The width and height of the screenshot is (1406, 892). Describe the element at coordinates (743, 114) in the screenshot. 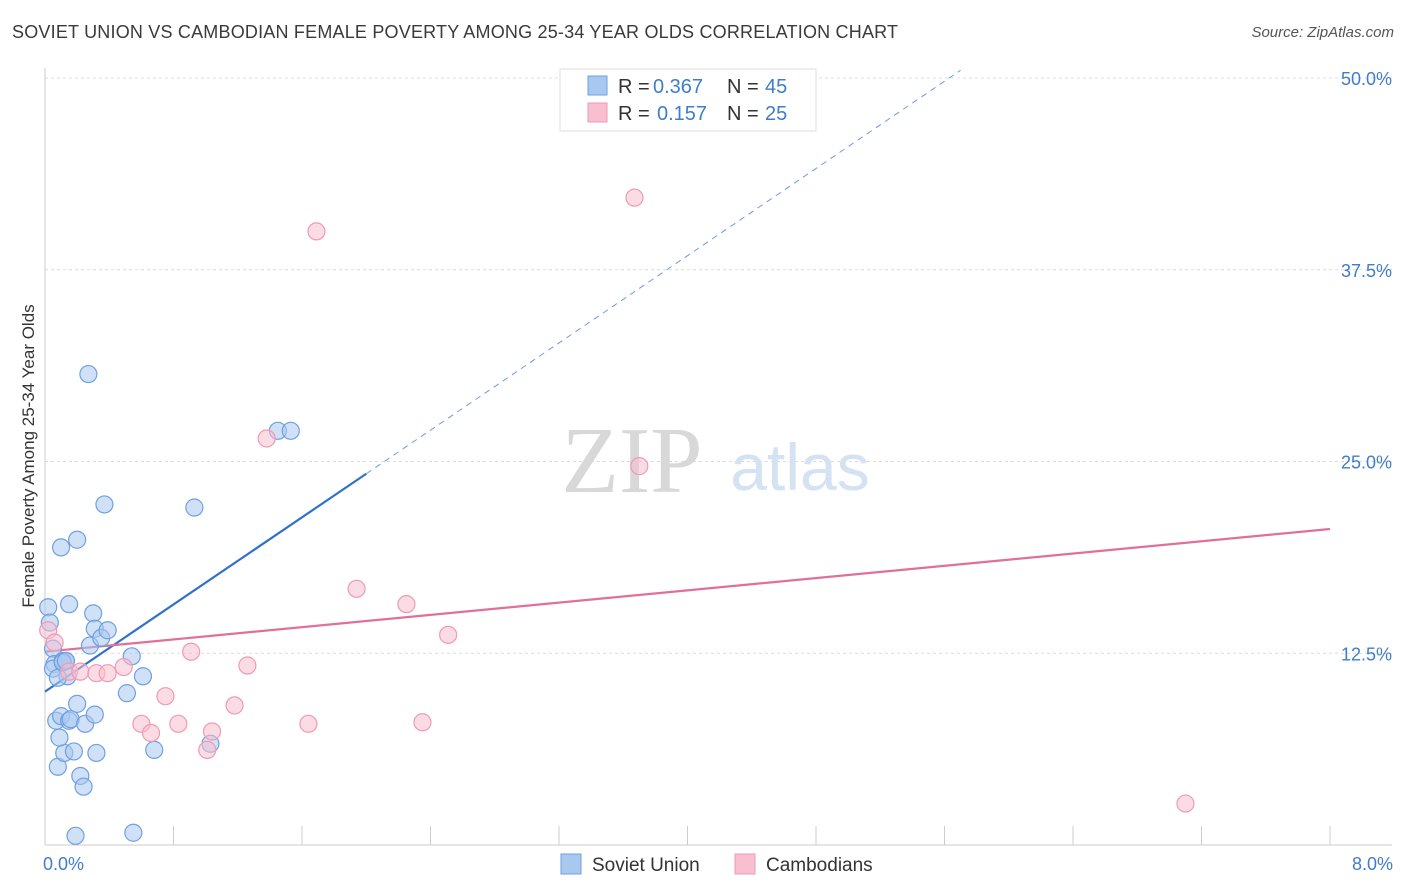

I see `legend-camb-n-label: N =` at that location.